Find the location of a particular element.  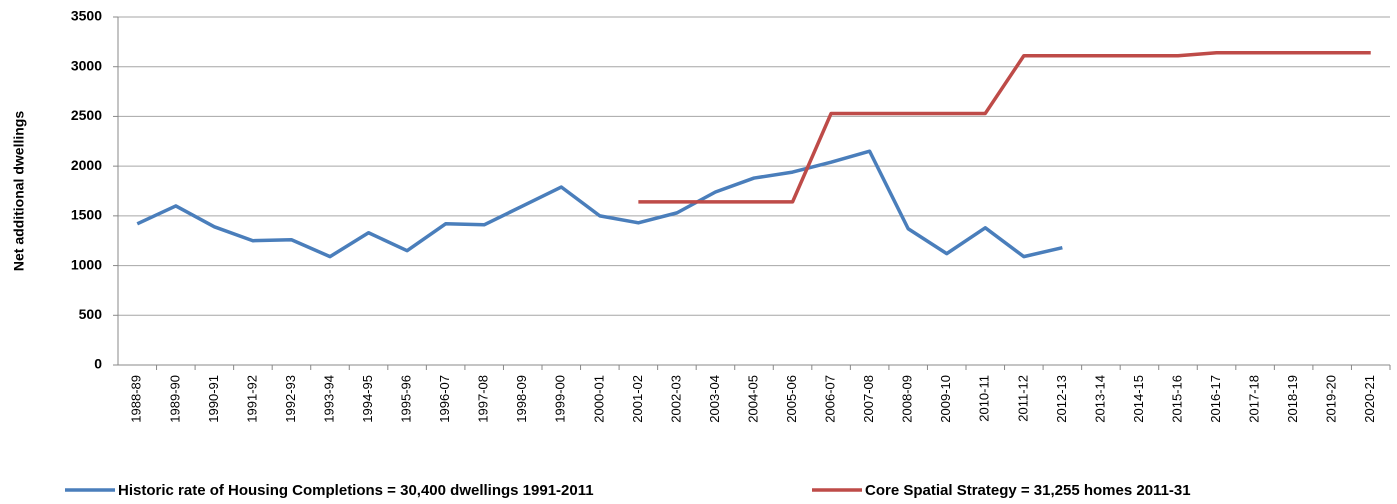

x-tick-label: 2012-13 is located at coordinates (1061, 399).